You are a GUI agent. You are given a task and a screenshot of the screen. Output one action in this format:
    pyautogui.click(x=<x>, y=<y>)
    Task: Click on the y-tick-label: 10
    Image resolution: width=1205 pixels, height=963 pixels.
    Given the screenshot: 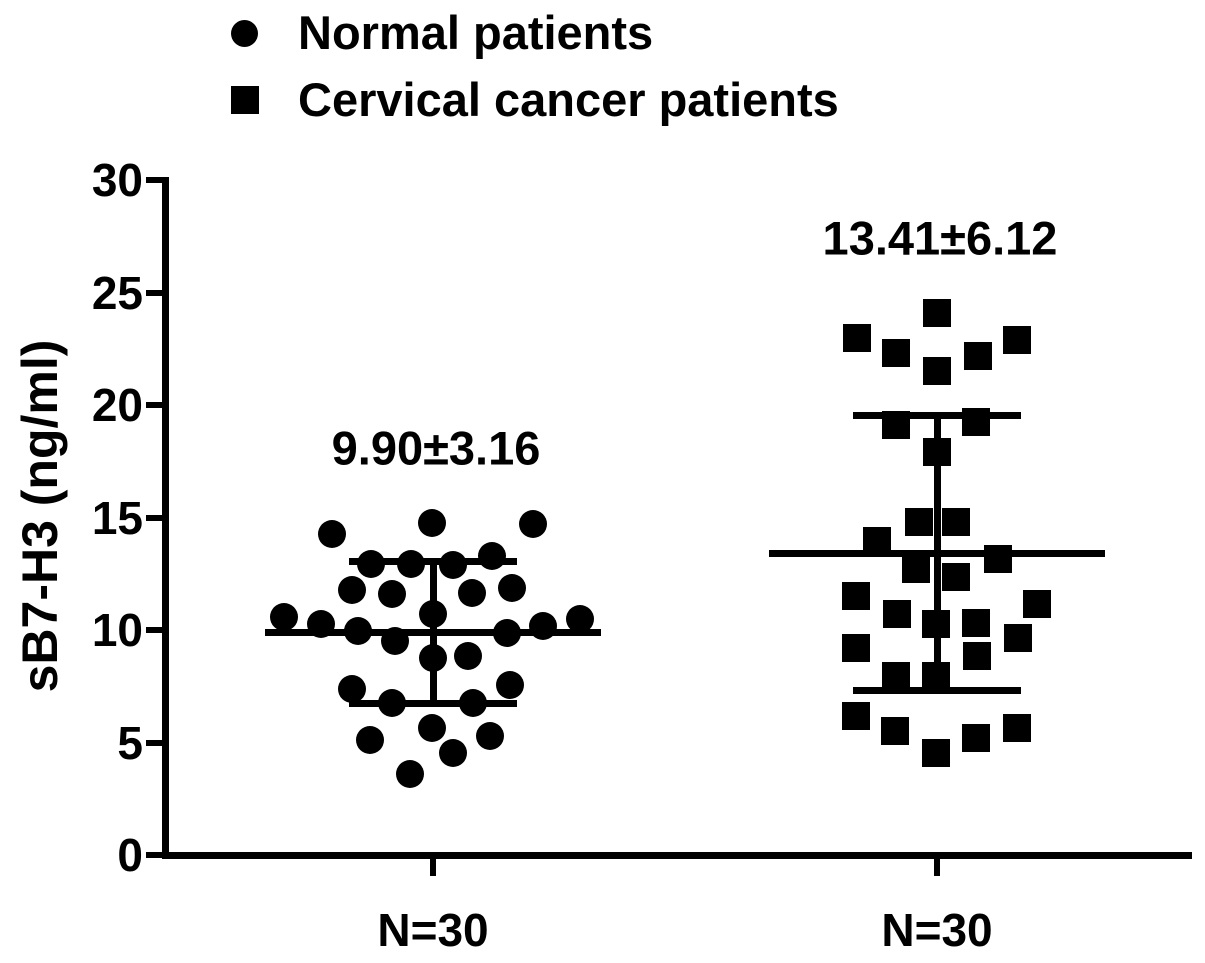 What is the action you would take?
    pyautogui.click(x=117, y=630)
    